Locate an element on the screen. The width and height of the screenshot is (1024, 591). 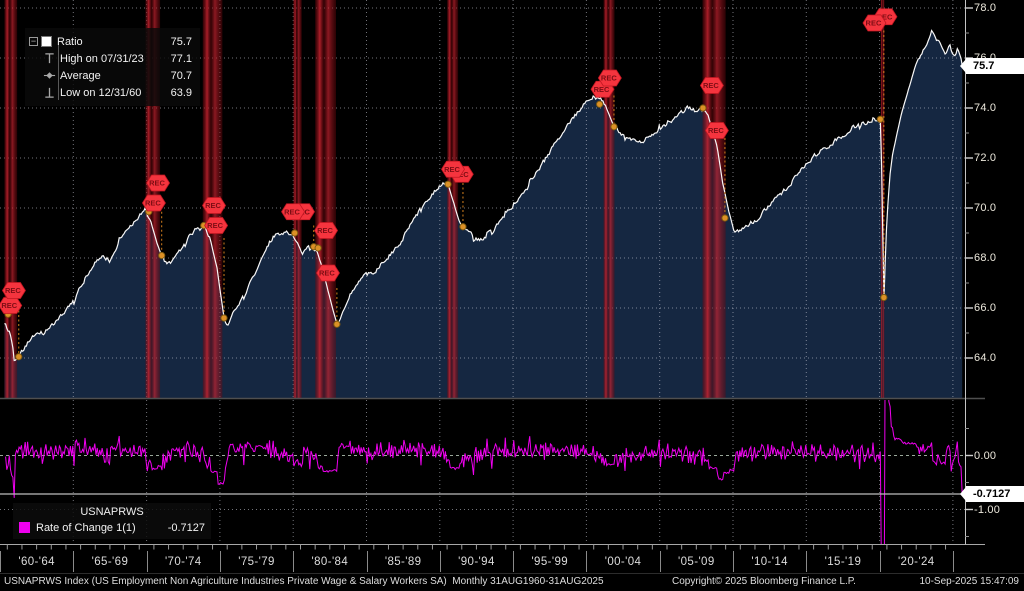
roc-series-label: Rate of Change 1(1) is located at coordinates (86, 527).